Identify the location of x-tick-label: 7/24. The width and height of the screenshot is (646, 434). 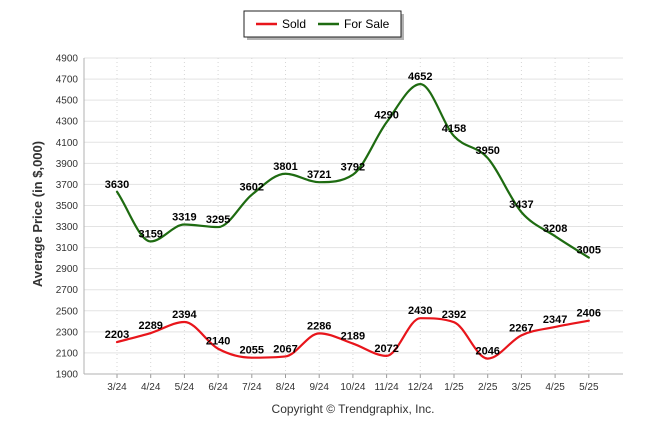
(252, 387).